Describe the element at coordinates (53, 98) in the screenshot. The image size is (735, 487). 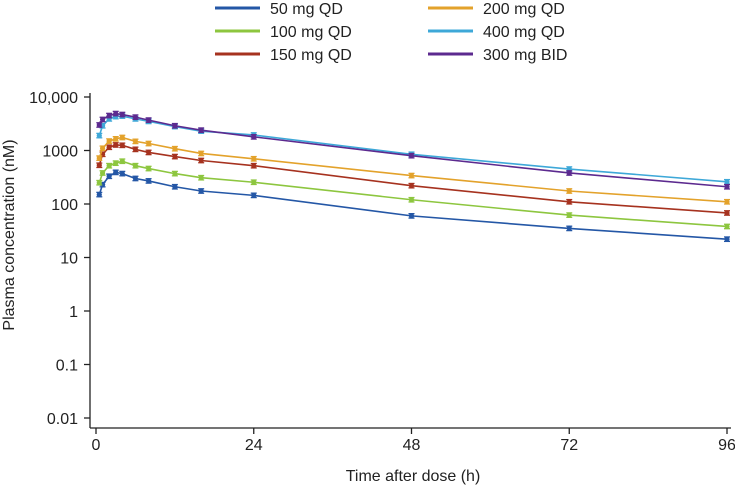
I see `y-tick-label: 10,000` at that location.